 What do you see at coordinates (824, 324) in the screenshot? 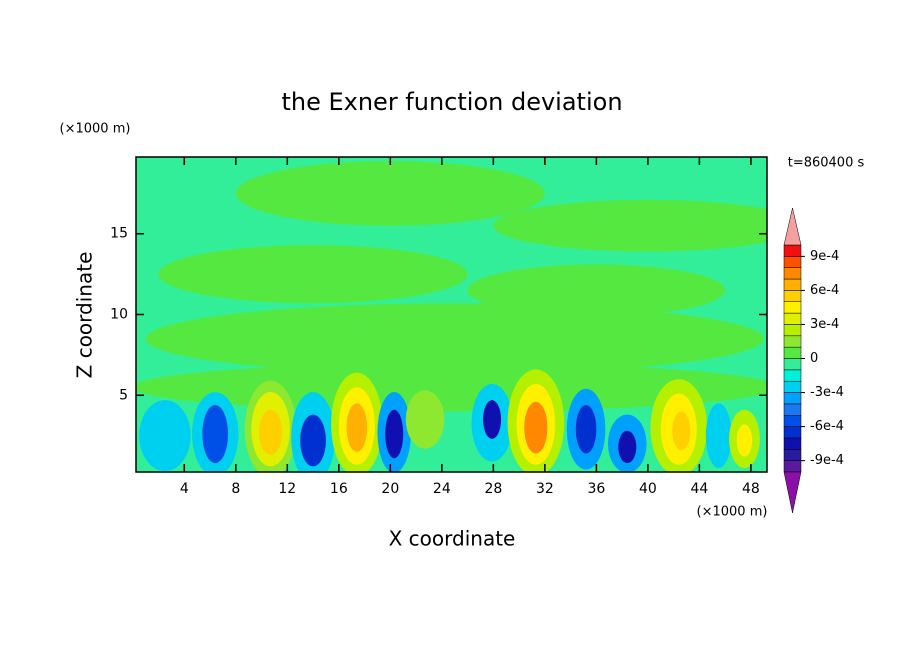
I see `colorbar-tick-label: 3e-4` at bounding box center [824, 324].